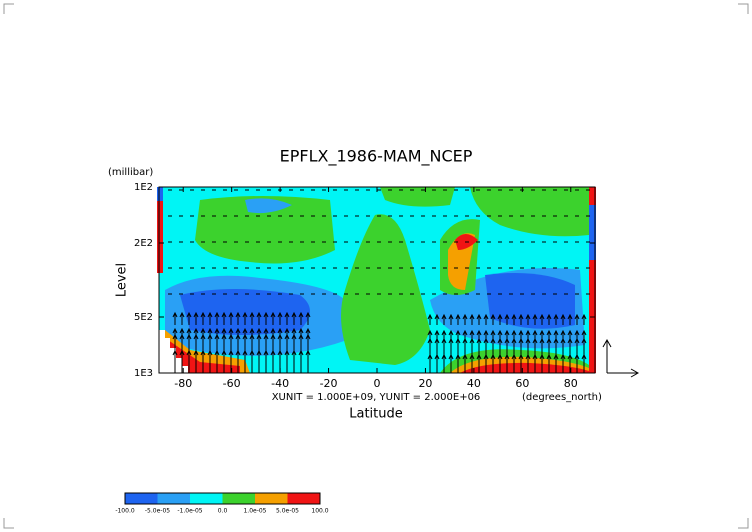  I want to click on x-tick-label: 80, so click(571, 383).